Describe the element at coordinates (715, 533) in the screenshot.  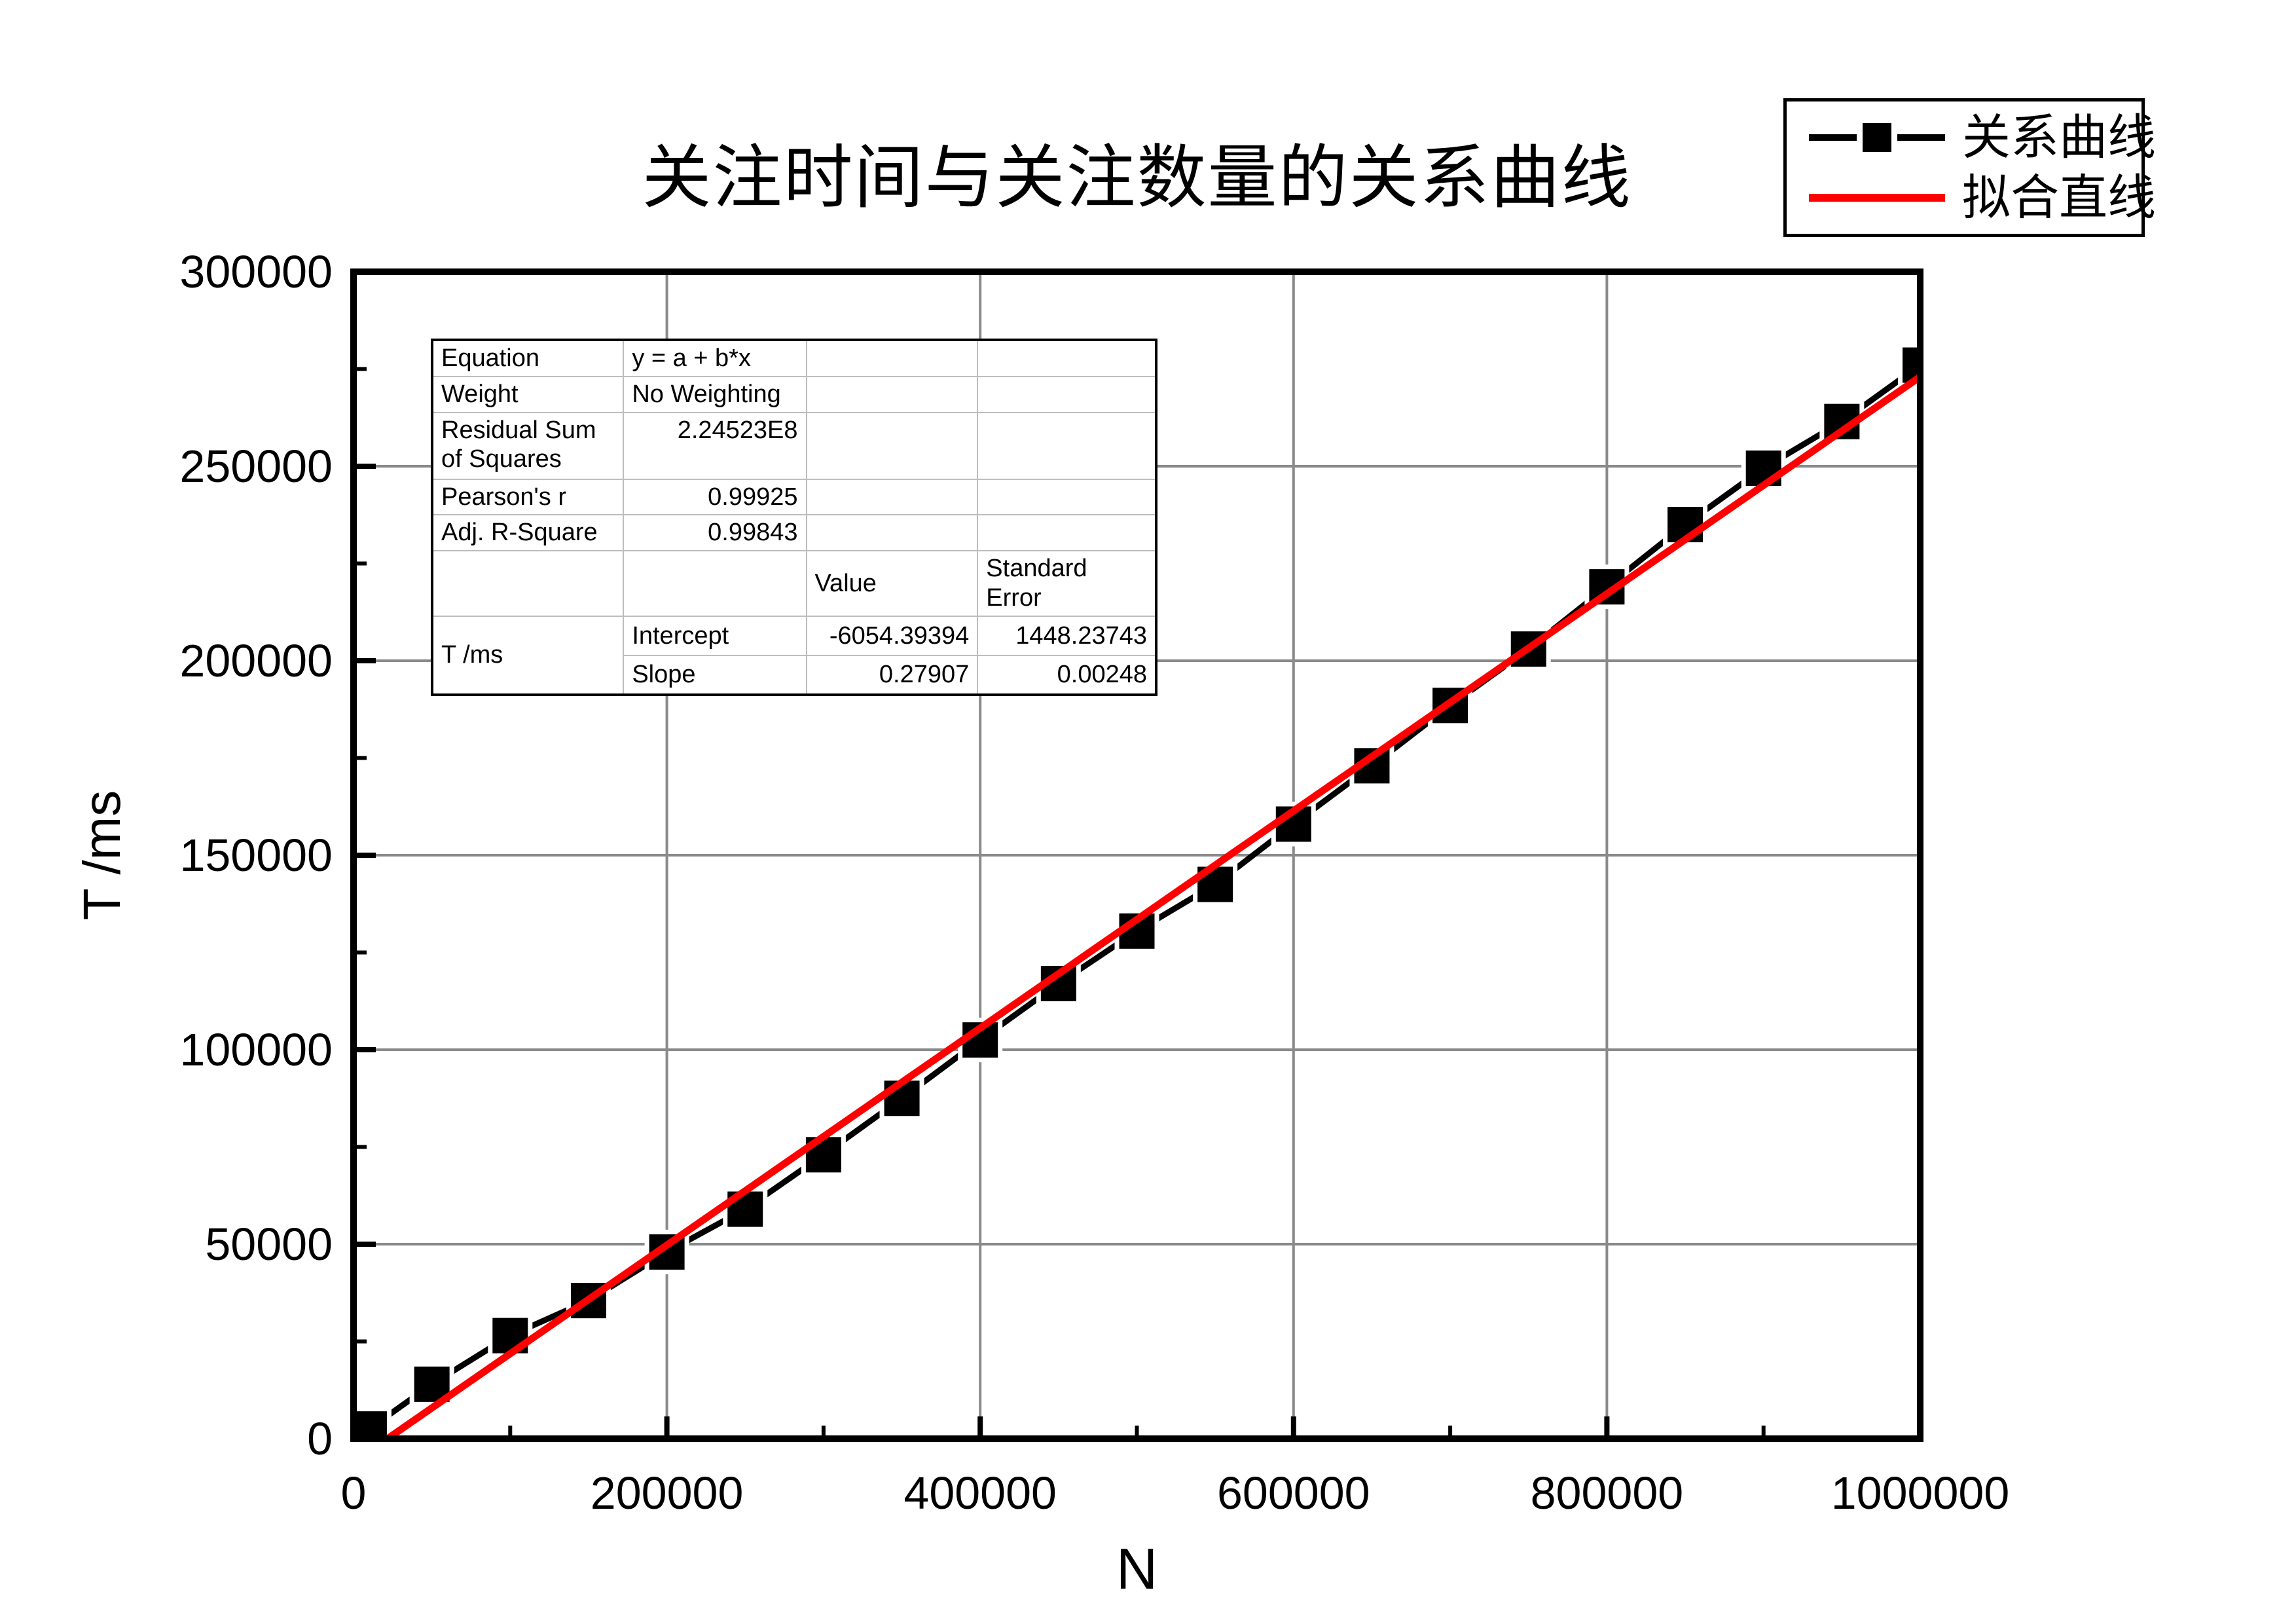
I see `stats-adjr-value: 0.99843` at that location.